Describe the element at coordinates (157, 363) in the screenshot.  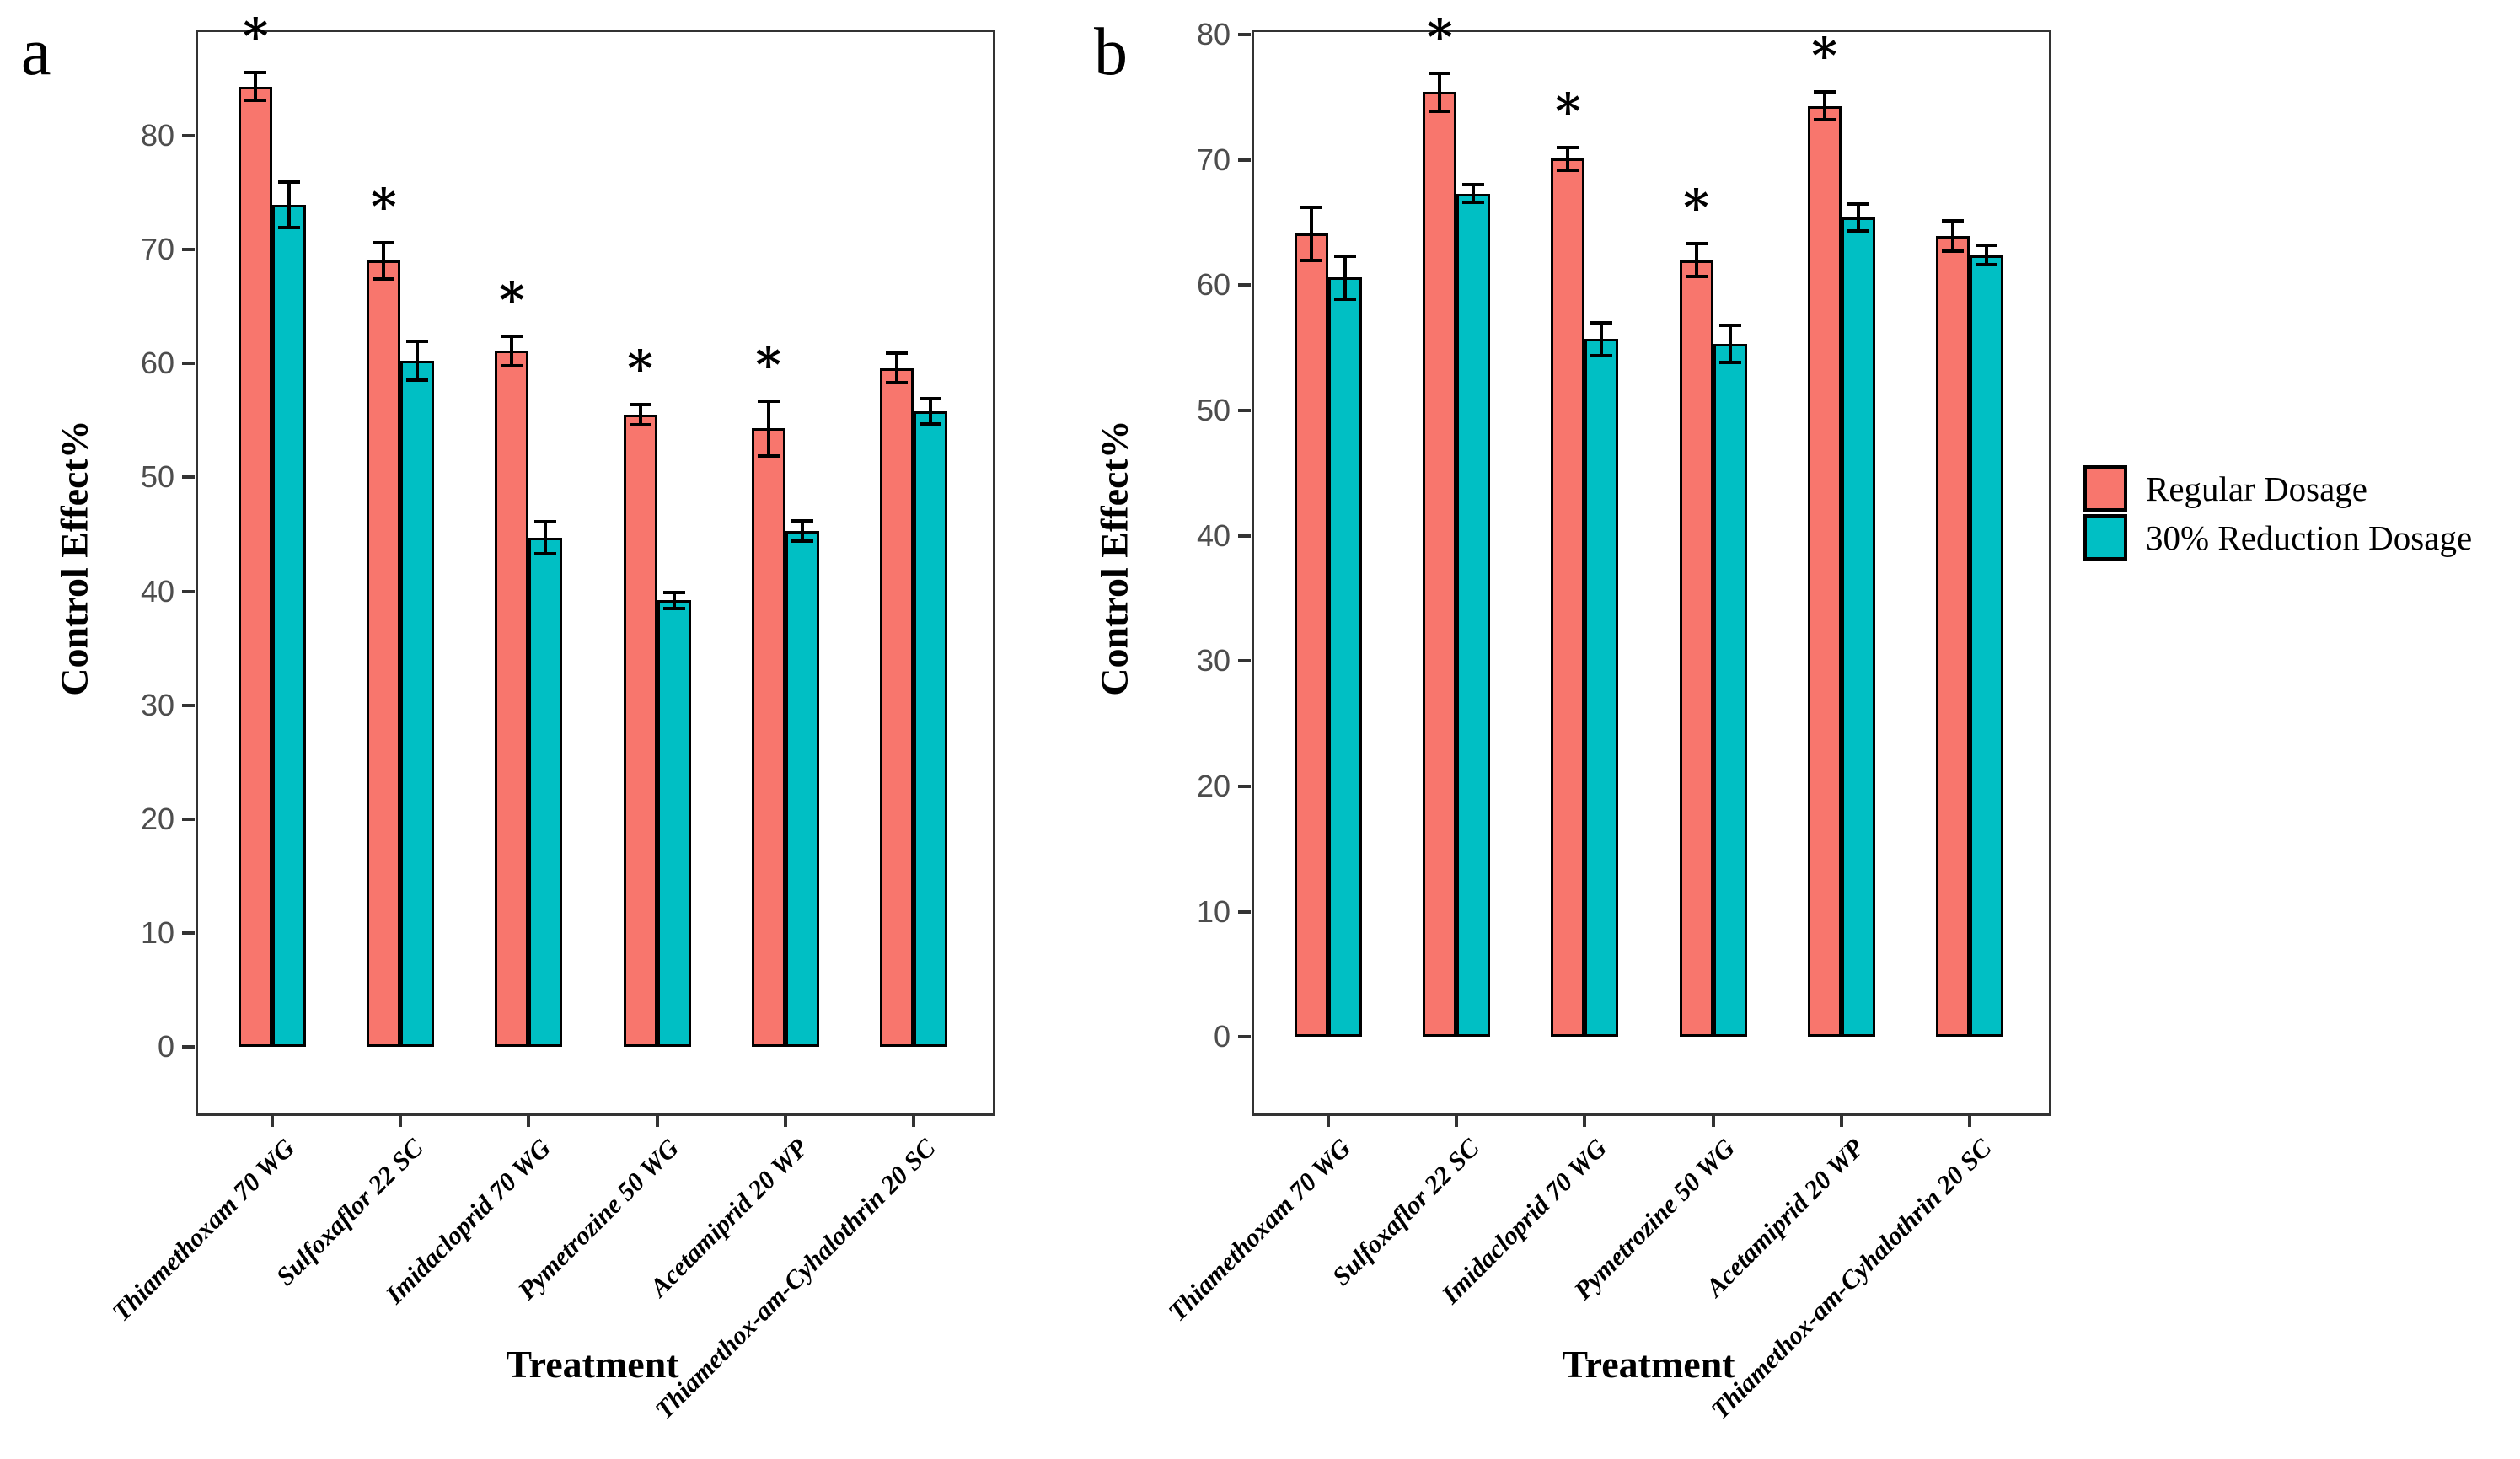
I see `panel-a-y-tick-label: 60` at that location.